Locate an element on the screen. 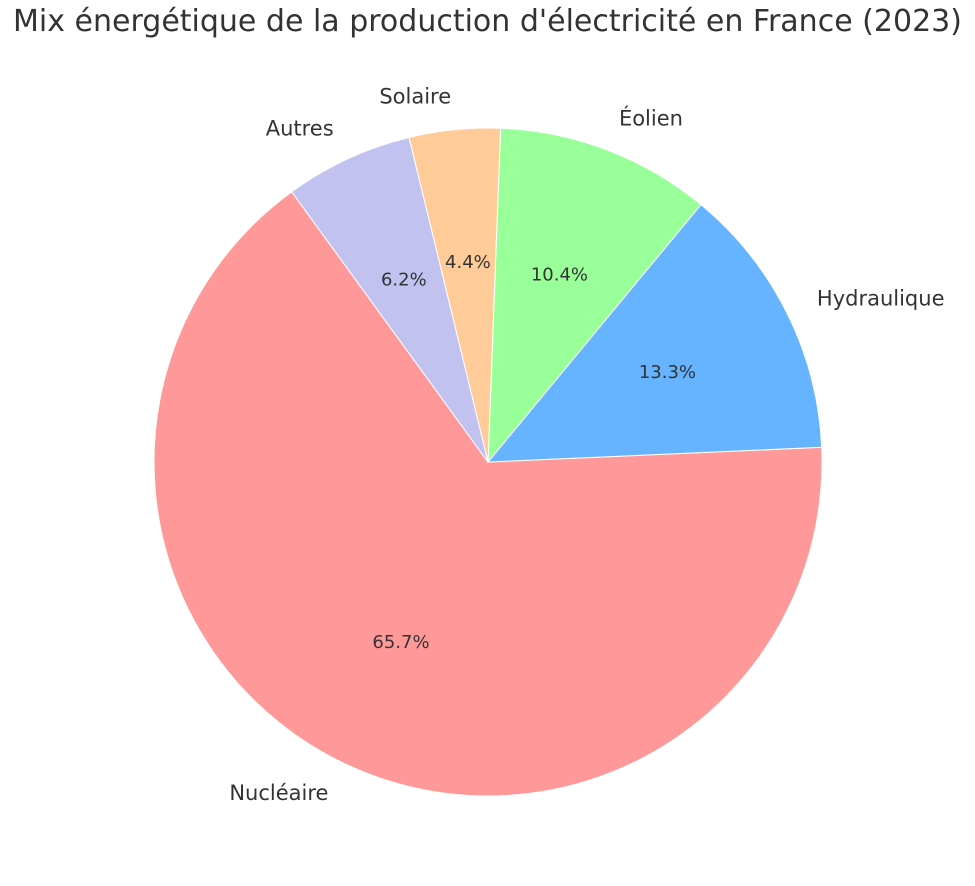 This screenshot has width=975, height=886. pie-slice-eolien is located at coordinates (594, 295).